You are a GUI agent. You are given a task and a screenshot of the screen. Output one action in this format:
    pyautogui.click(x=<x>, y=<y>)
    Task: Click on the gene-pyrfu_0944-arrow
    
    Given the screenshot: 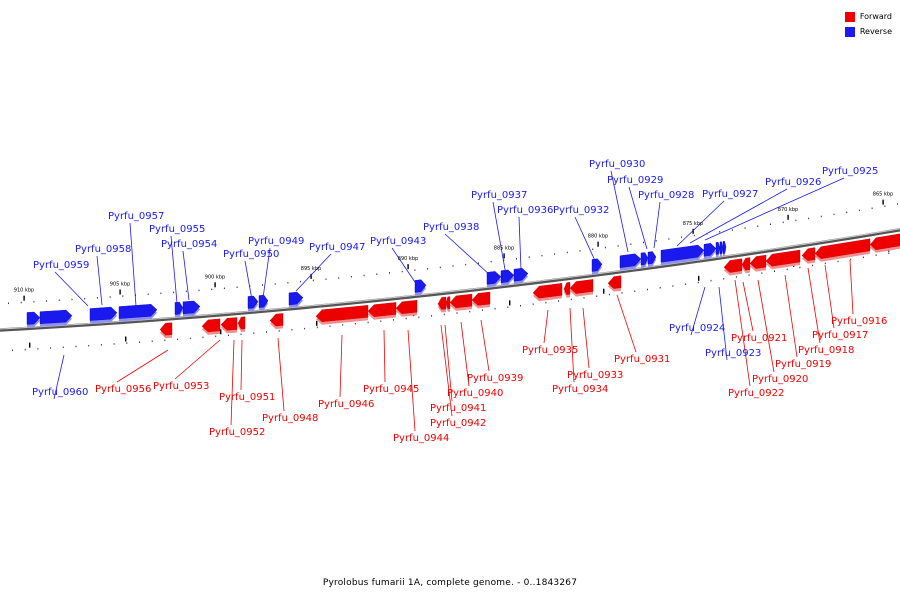 What is the action you would take?
    pyautogui.click(x=406, y=307)
    